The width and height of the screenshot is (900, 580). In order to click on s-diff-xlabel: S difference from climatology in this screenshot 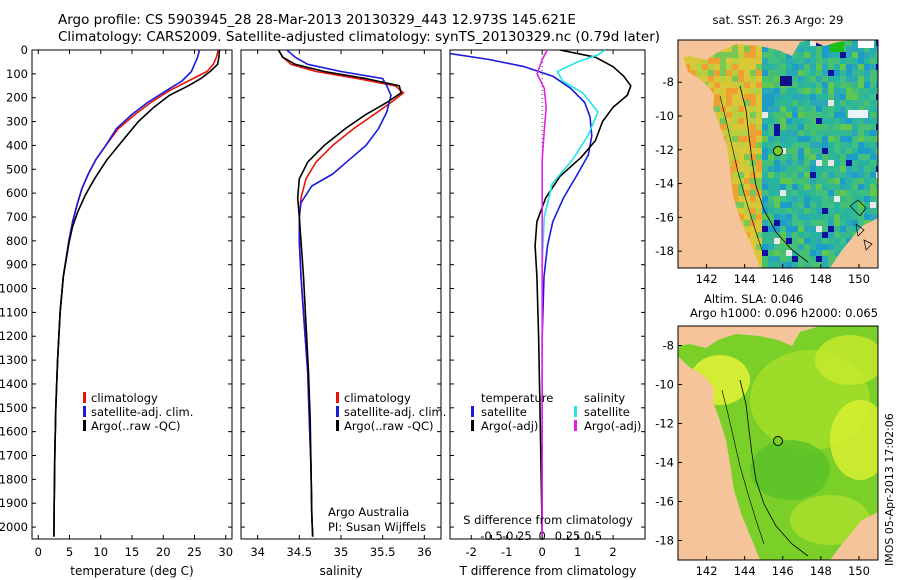, I will do `click(548, 520)`.